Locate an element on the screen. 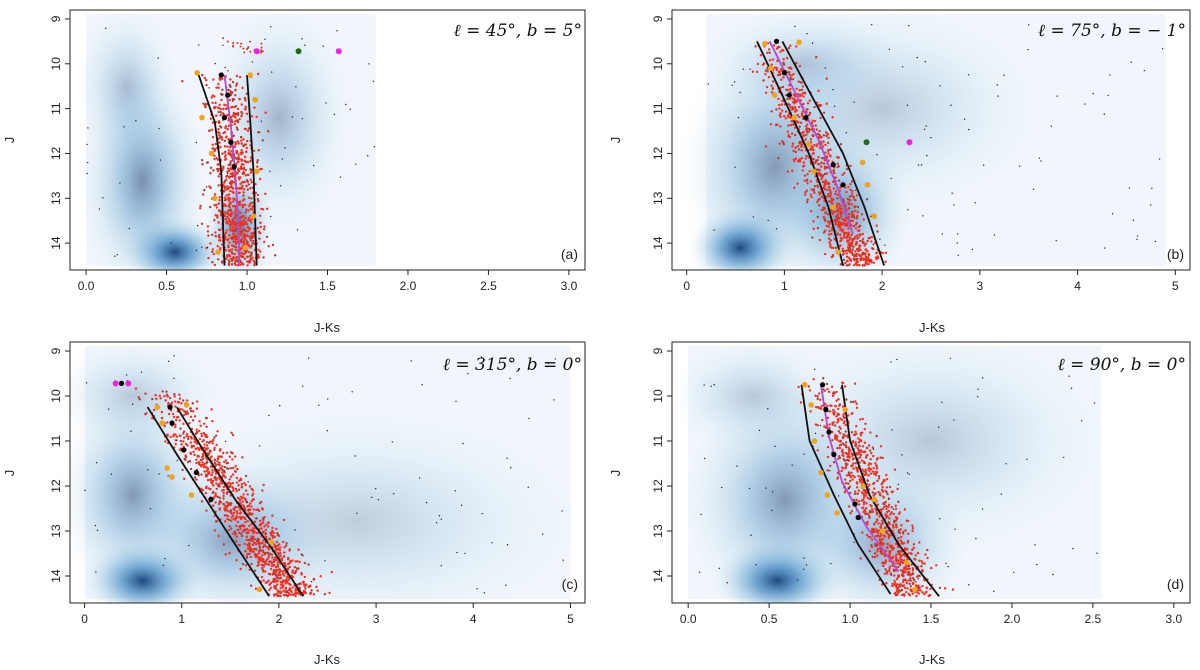 The width and height of the screenshot is (1200, 670). panel-a-ylabel: J is located at coordinates (9, 140).